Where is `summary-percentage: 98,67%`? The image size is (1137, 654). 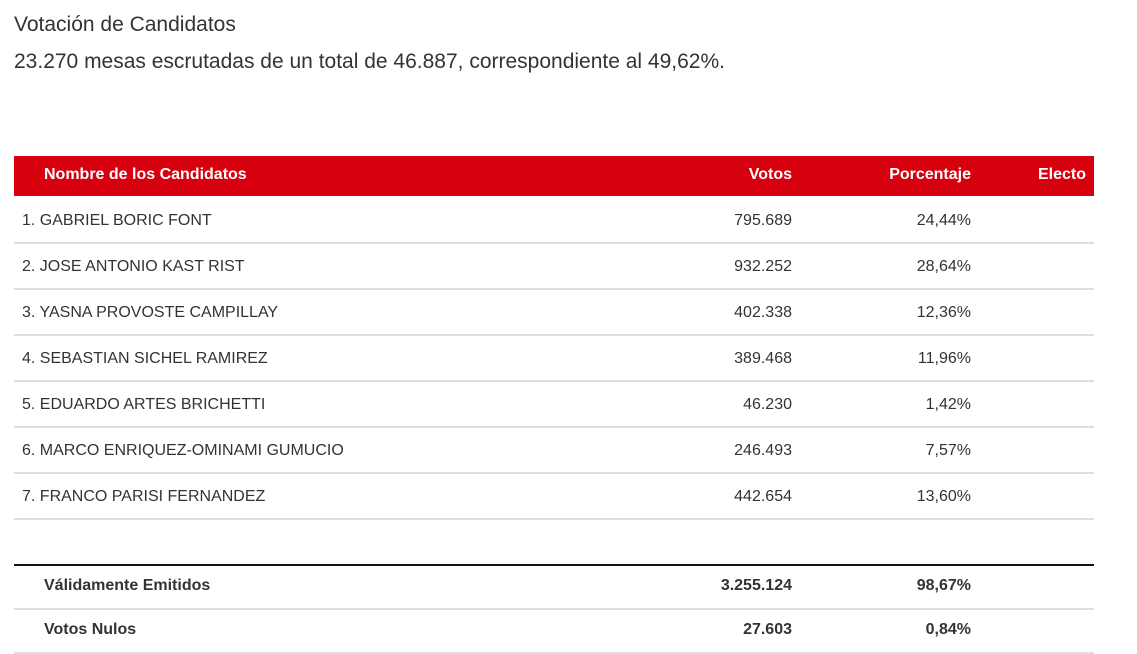 summary-percentage: 98,67% is located at coordinates (943, 585).